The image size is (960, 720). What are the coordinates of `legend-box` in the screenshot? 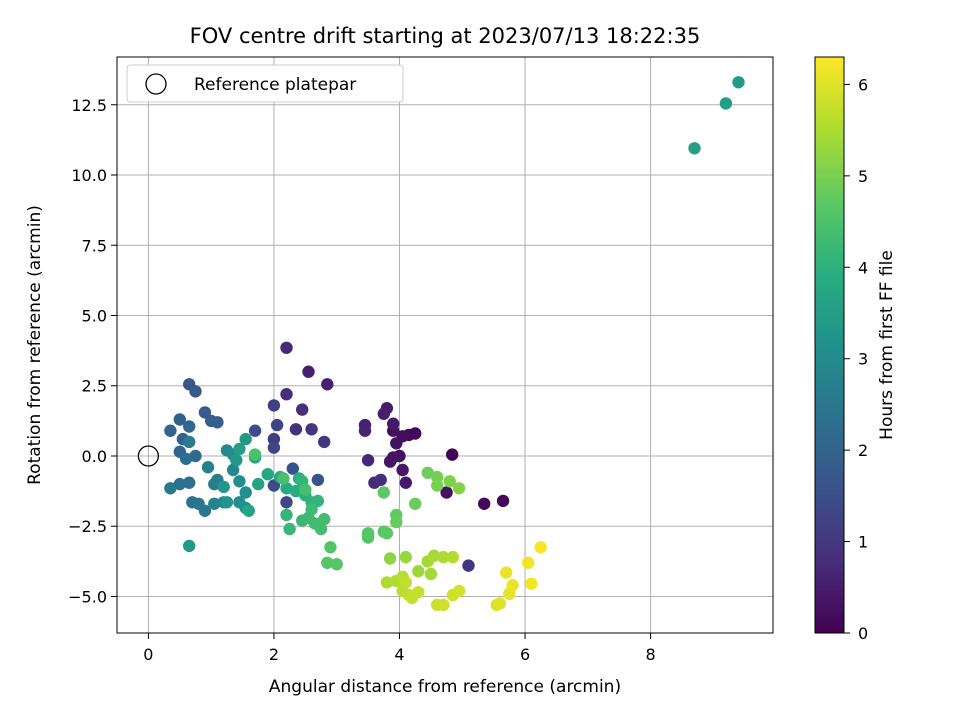 It's located at (265, 83).